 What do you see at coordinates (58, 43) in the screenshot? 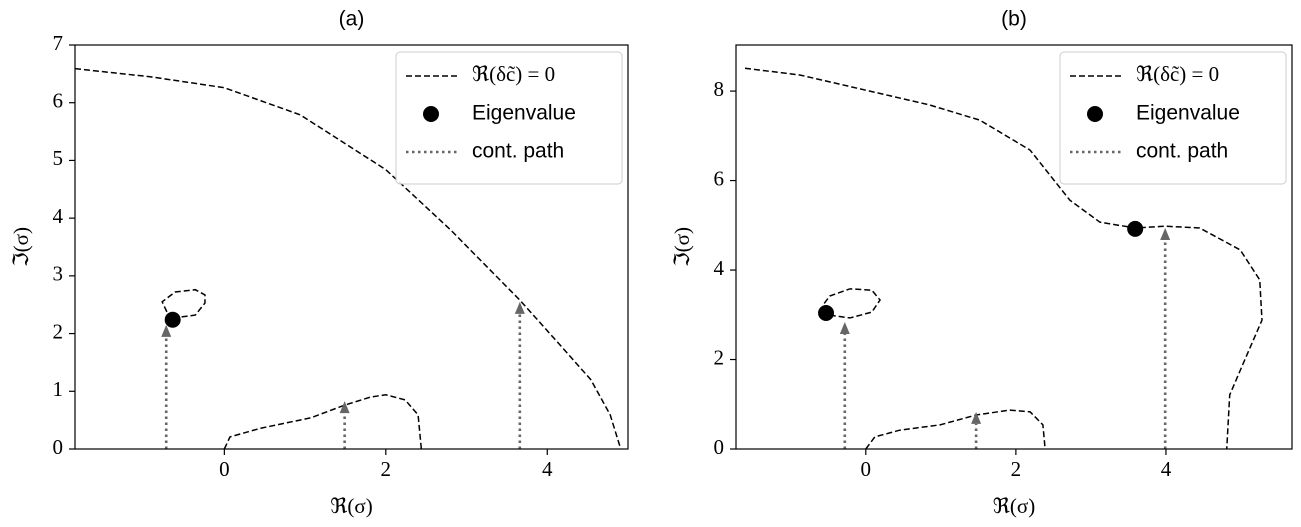
I see `y-tick-label: 7` at bounding box center [58, 43].